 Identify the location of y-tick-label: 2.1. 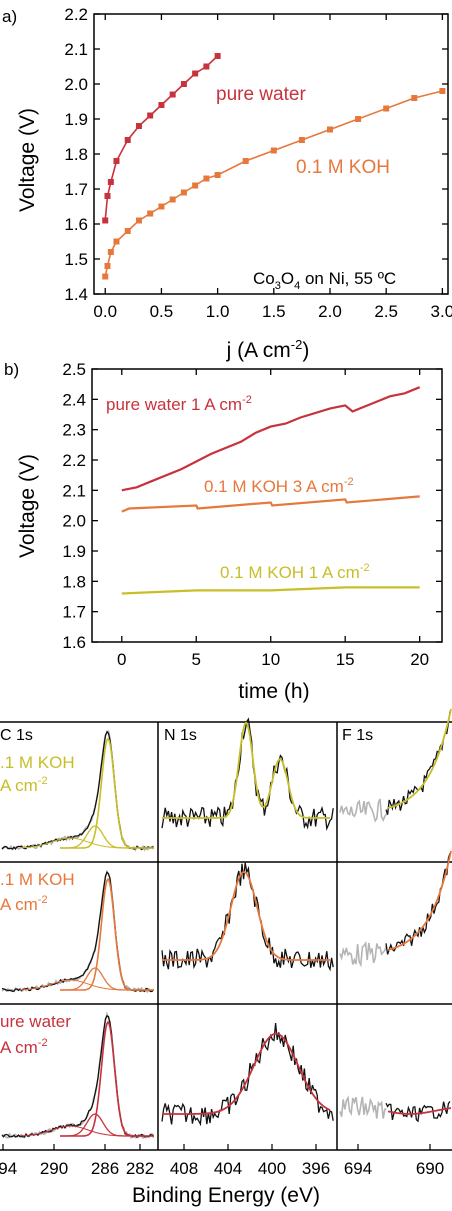
(76, 49).